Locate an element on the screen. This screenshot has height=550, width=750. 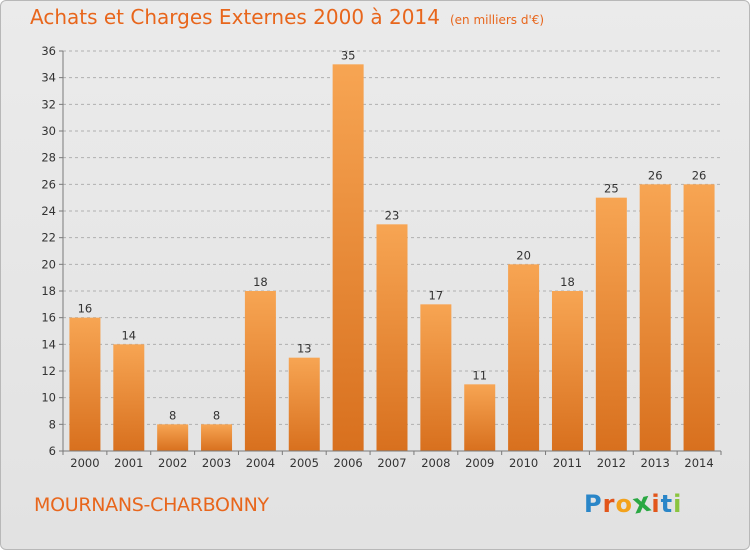
x-tick-label: 2000 is located at coordinates (84, 463).